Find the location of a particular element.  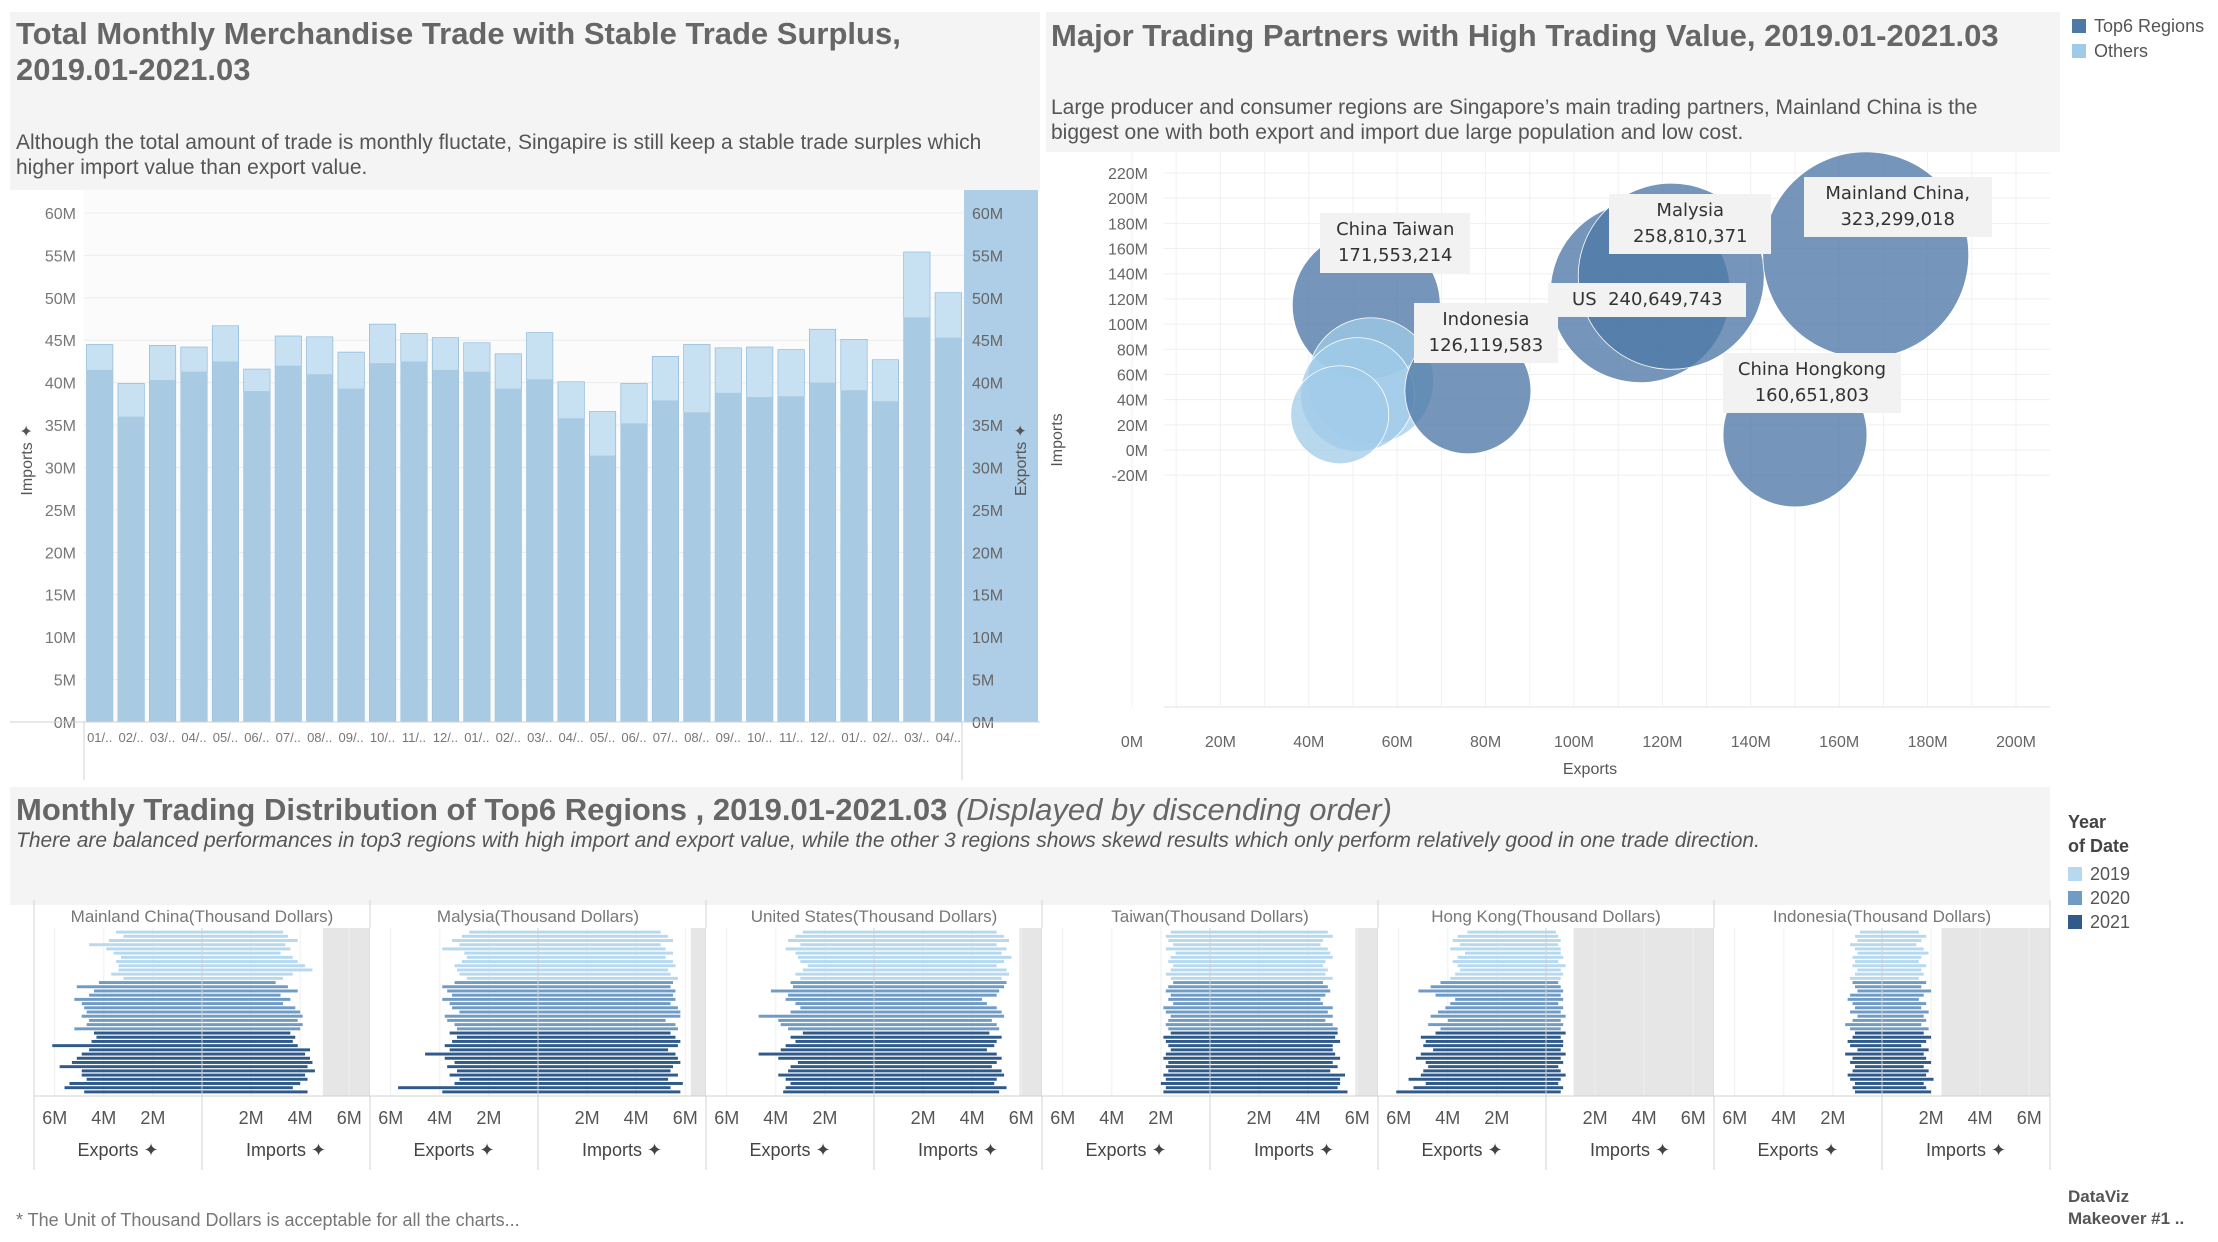

legend-item-2019: 2019 is located at coordinates (2099, 874).